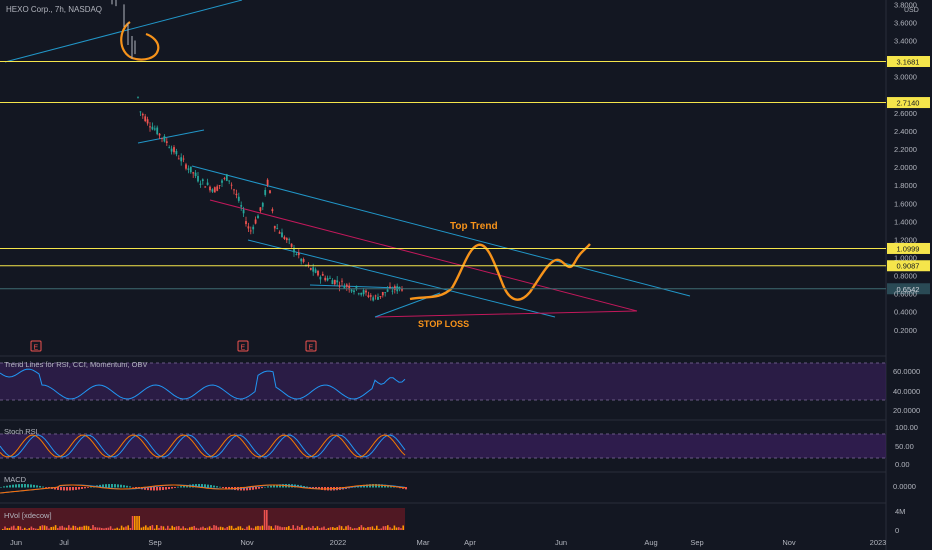 This screenshot has height=550, width=932. Describe the element at coordinates (76, 364) in the screenshot. I see `rsi-pane-title: Trend Lines for RSI, CCI, Momentum, OBV` at that location.